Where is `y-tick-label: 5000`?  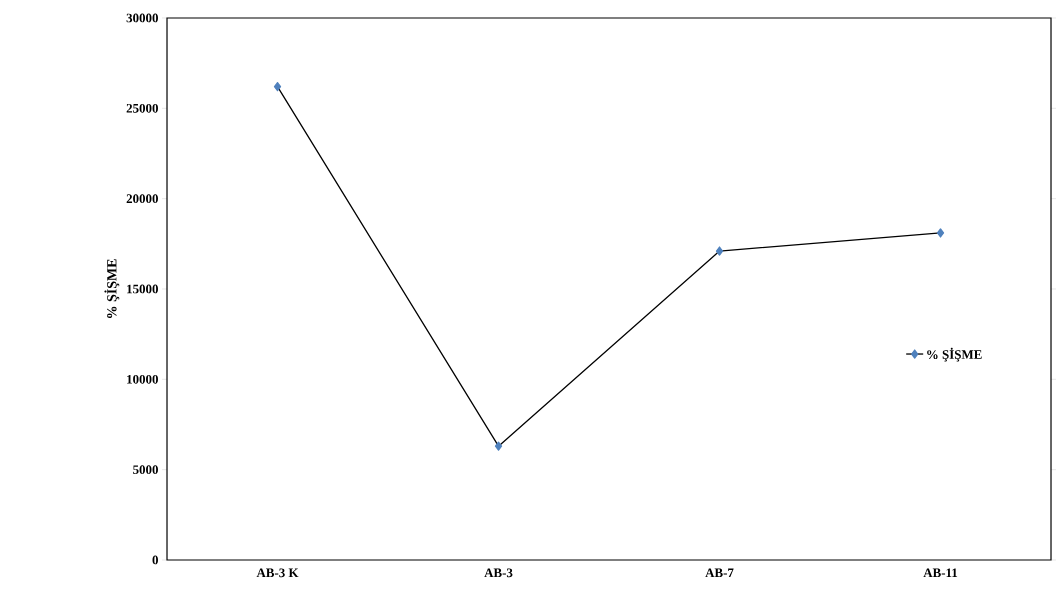
y-tick-label: 5000 is located at coordinates (145, 470).